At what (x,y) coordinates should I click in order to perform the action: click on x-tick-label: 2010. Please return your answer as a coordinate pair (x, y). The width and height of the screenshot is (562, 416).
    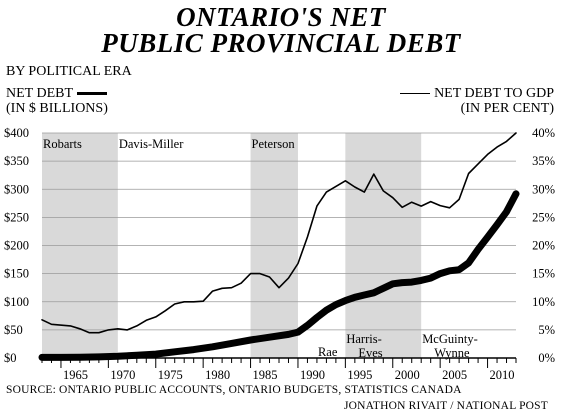
    Looking at the image, I should click on (502, 375).